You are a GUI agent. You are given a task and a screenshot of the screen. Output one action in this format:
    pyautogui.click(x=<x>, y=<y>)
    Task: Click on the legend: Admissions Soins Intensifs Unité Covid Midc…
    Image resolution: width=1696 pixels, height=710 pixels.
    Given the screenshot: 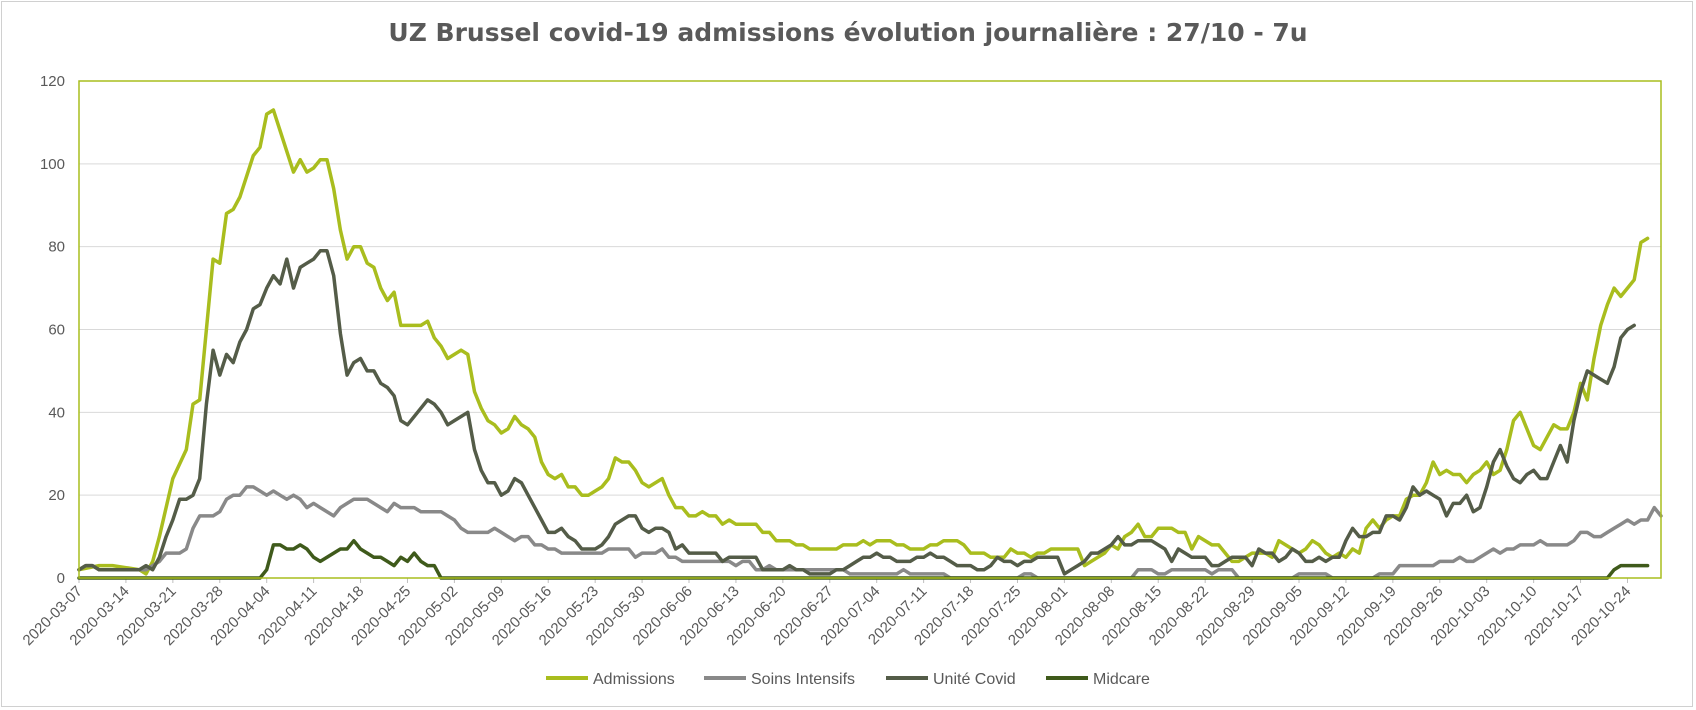 What is the action you would take?
    pyautogui.click(x=848, y=679)
    